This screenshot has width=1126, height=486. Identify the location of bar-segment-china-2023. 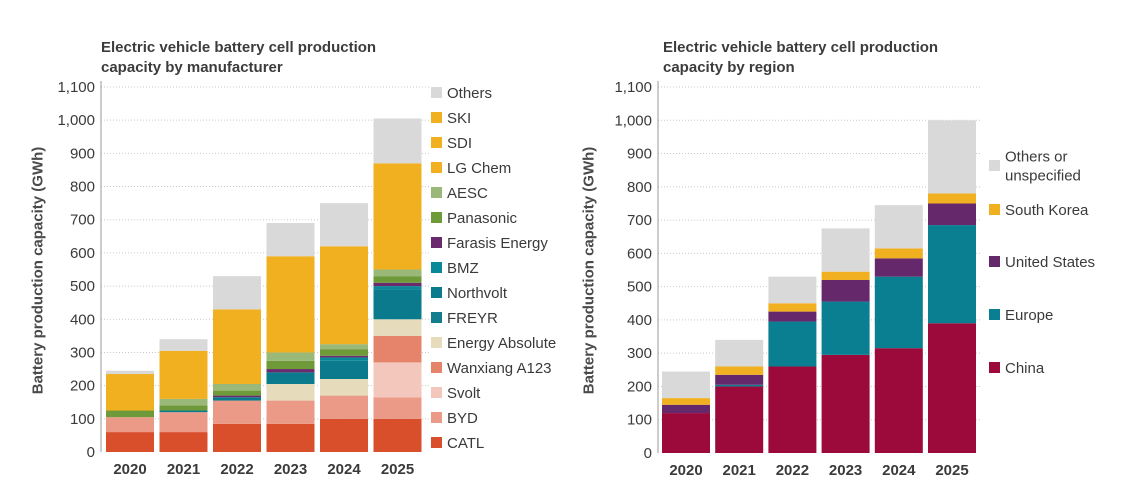
(845, 403).